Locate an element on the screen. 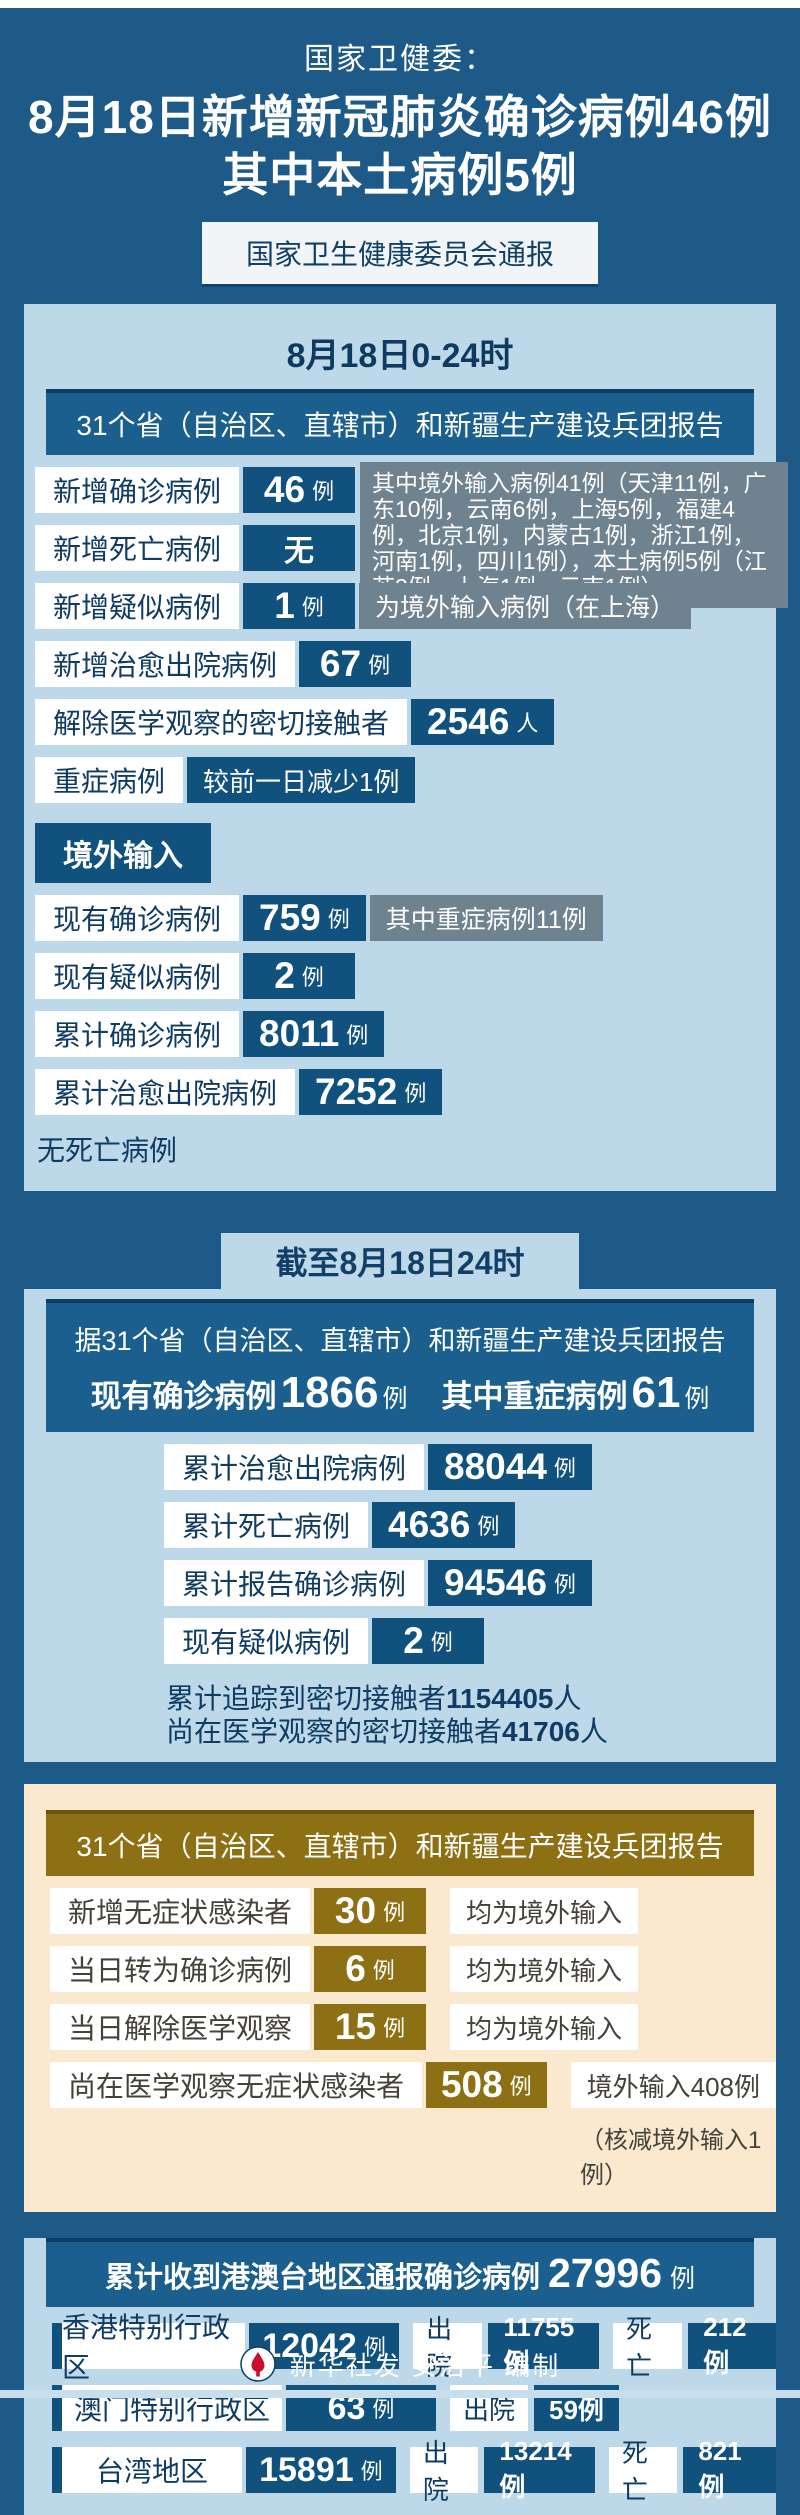 The image size is (800, 2515). row-value-box: 7252 例 is located at coordinates (371, 1092).